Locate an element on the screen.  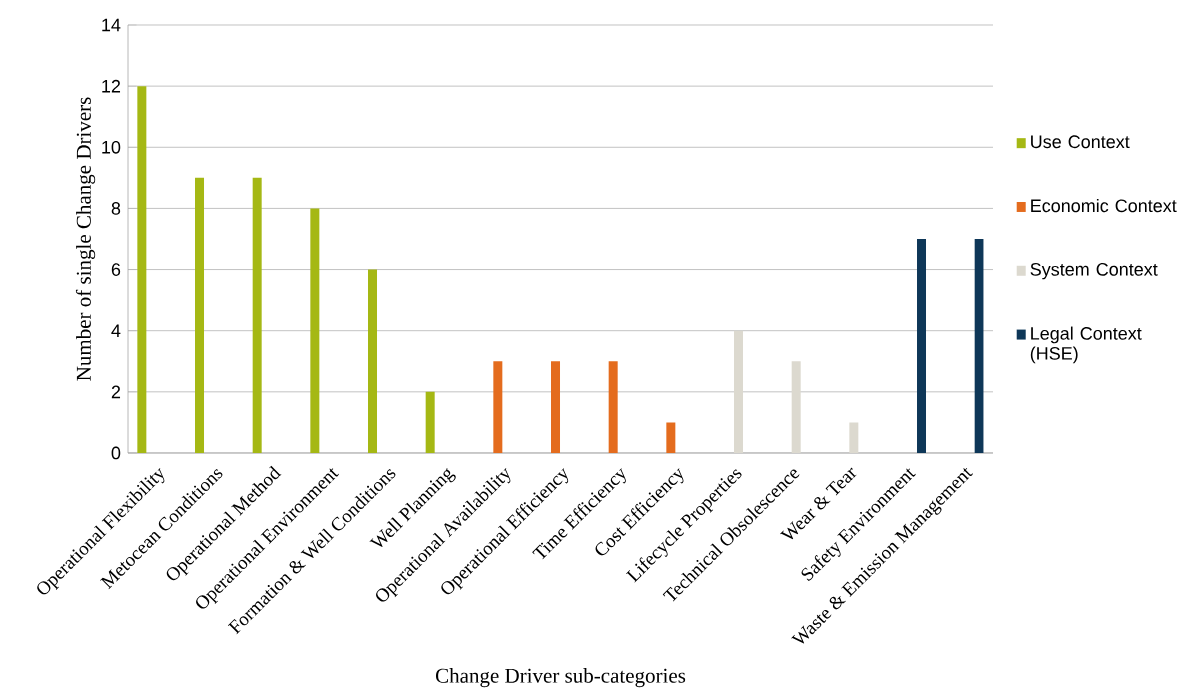
y-tick-label: 12 is located at coordinates (111, 86).